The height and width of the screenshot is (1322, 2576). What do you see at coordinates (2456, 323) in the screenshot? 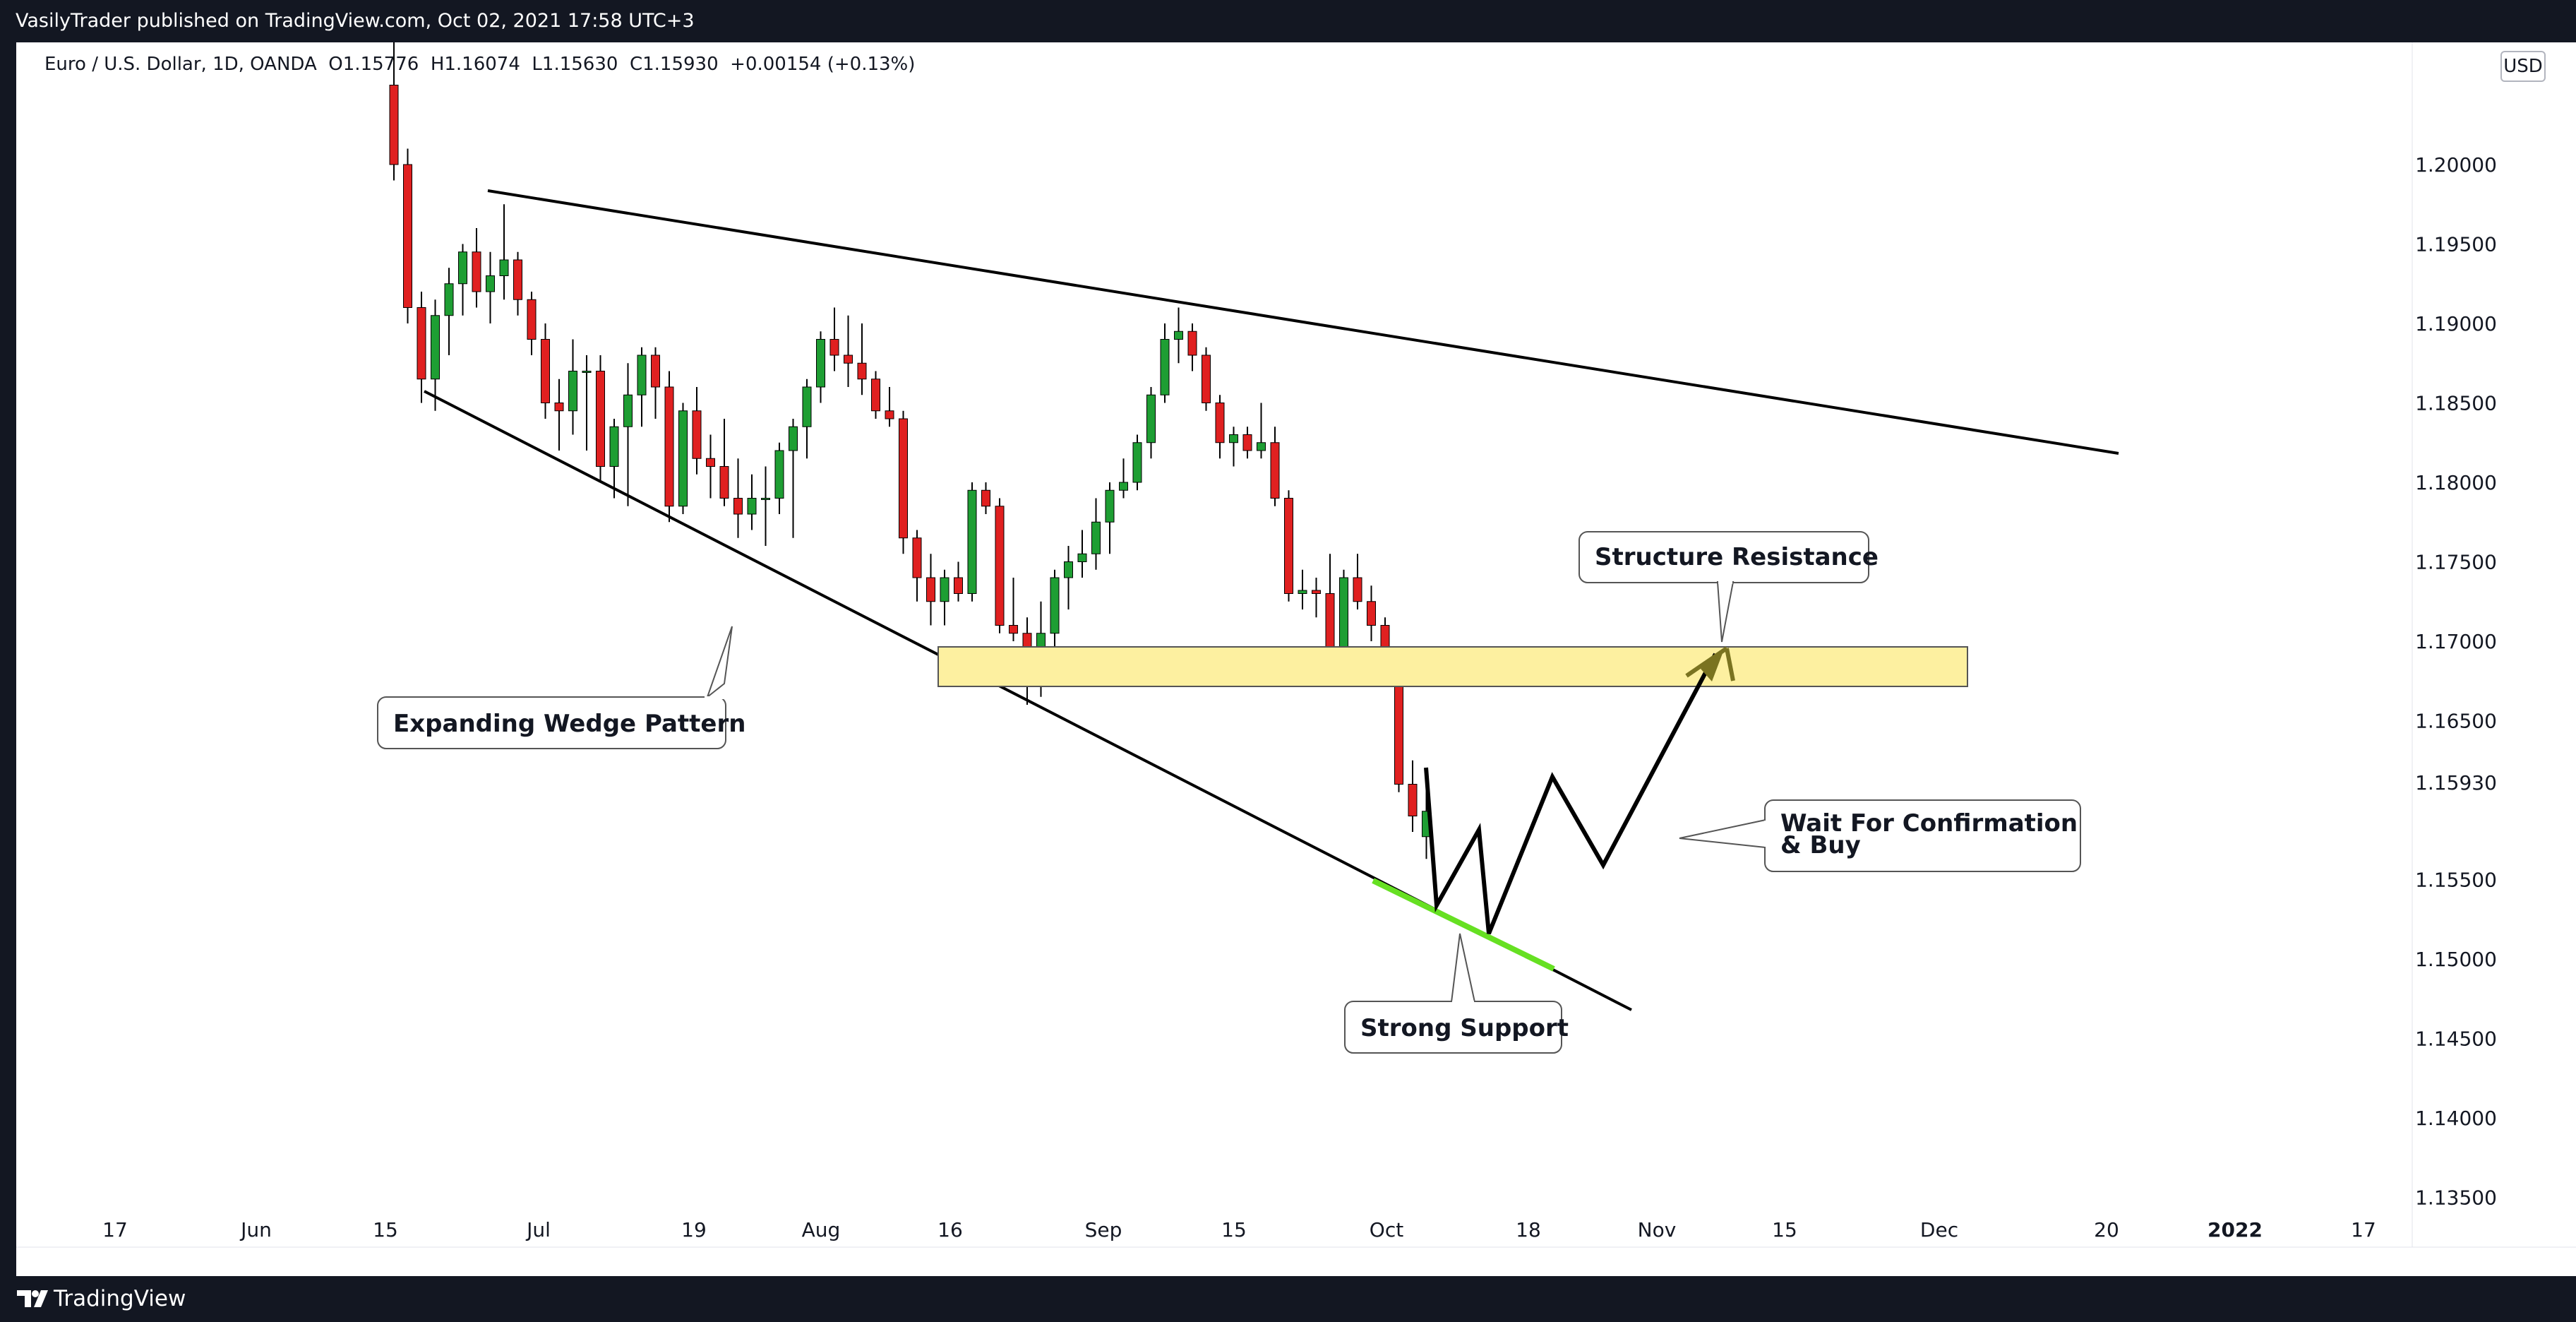
I see `price-tick-label: 1.19000` at bounding box center [2456, 323].